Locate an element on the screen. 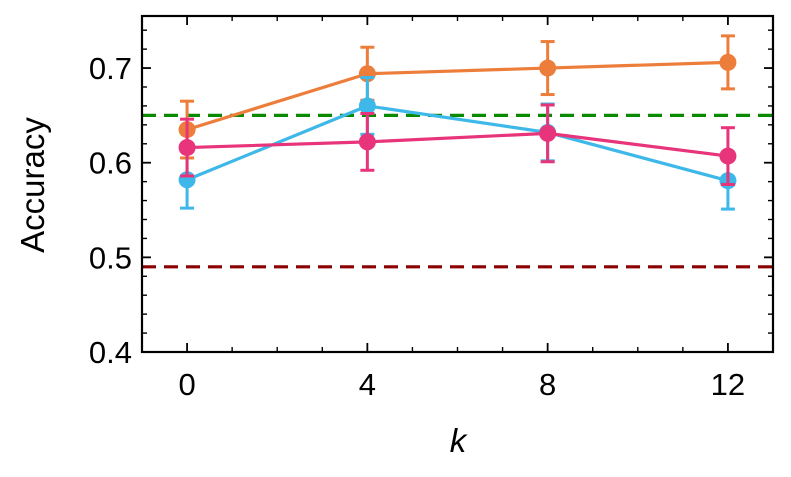 The image size is (791, 477). y-tick-label: 0.4 is located at coordinates (110, 352).